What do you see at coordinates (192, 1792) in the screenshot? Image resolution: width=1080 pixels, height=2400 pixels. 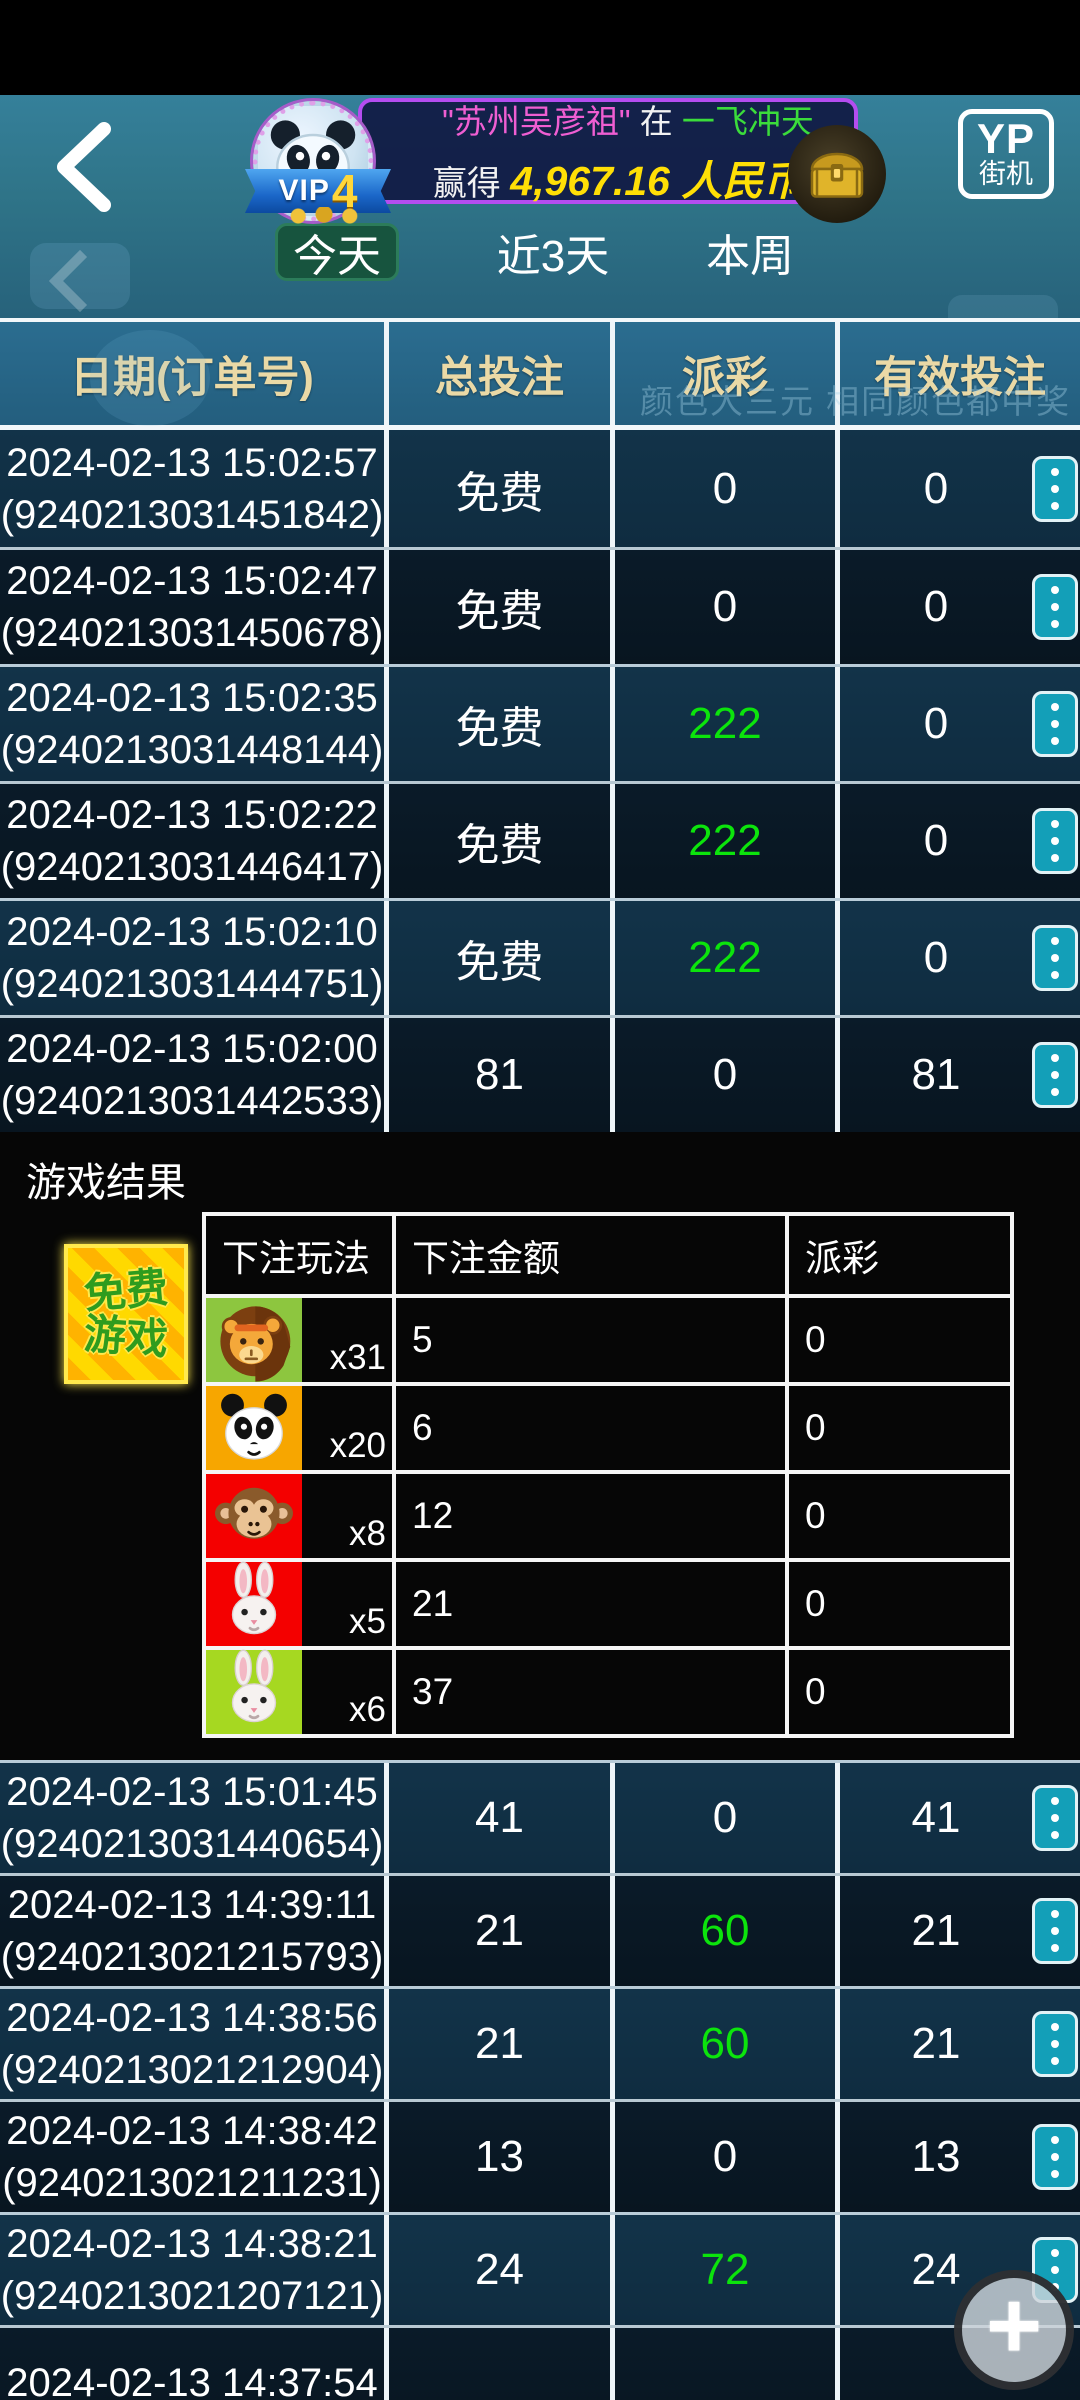 I see `row-date: 2024-02-13 15:01:45` at bounding box center [192, 1792].